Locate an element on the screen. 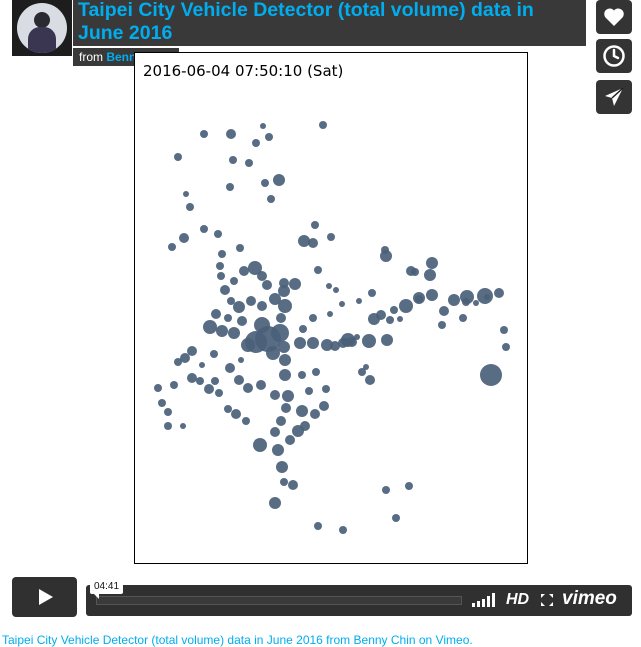 The image size is (641, 647). heart-icon is located at coordinates (614, 17).